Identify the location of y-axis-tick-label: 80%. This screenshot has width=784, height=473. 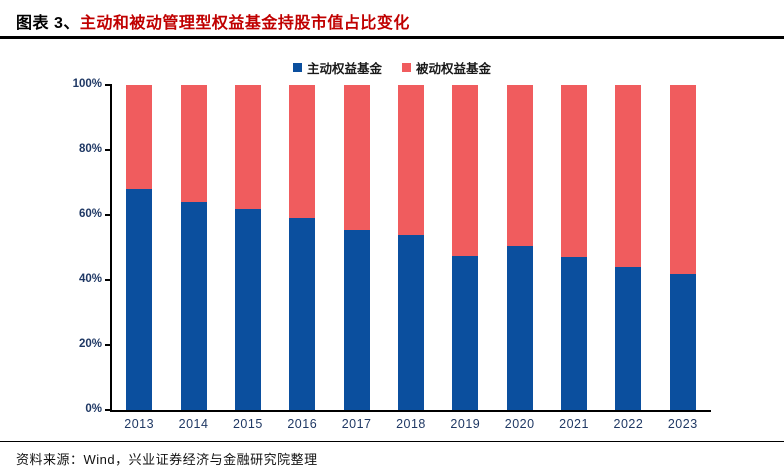
(90, 149).